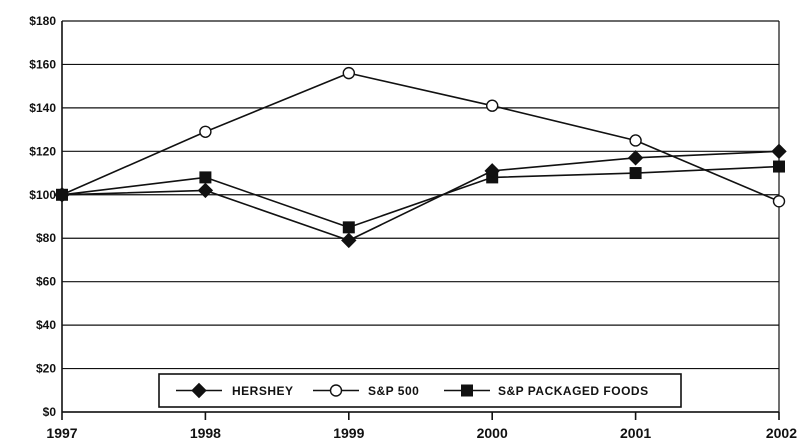 The width and height of the screenshot is (797, 444). What do you see at coordinates (348, 433) in the screenshot?
I see `x-tick-label: 1999` at bounding box center [348, 433].